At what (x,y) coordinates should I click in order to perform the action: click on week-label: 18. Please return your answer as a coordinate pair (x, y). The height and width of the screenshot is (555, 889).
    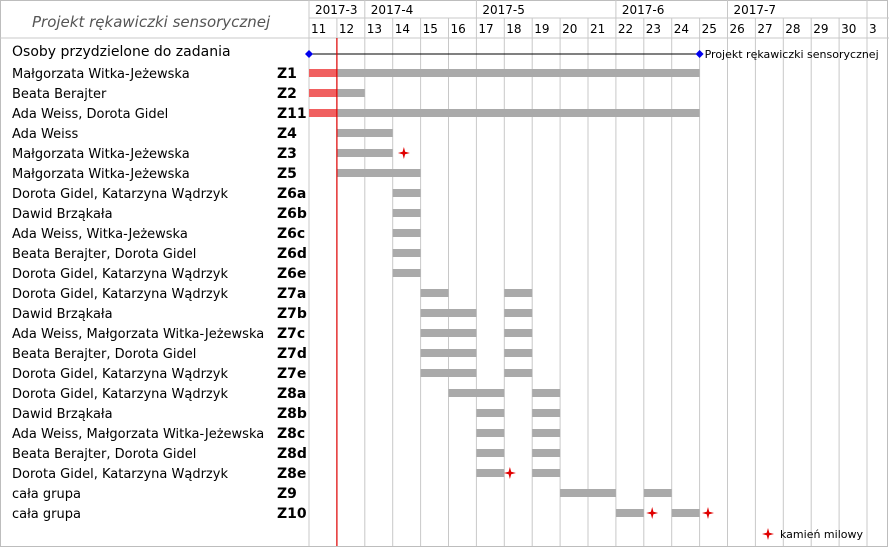
    Looking at the image, I should click on (513, 29).